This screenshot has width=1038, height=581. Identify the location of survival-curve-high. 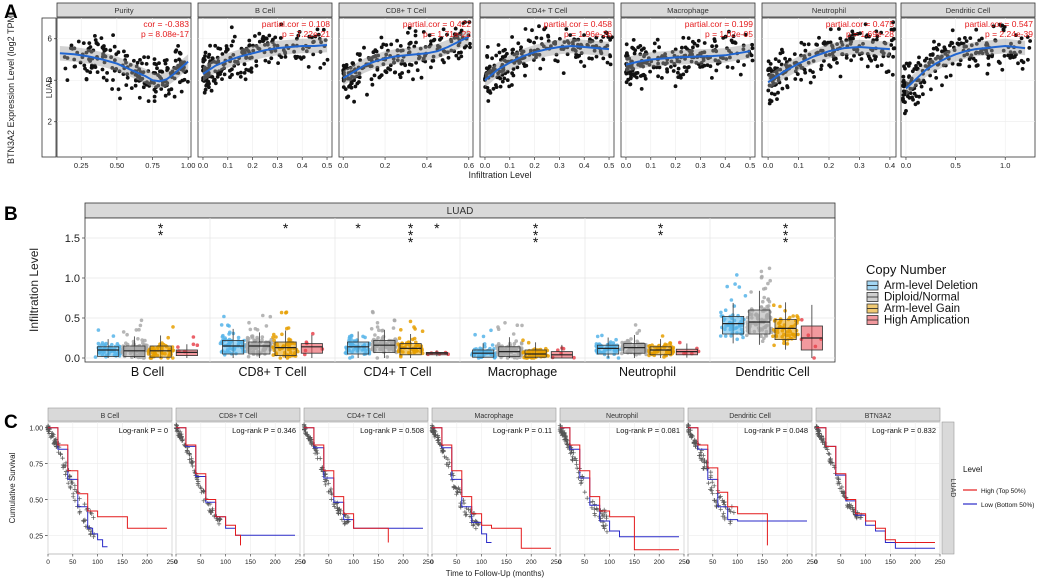
(346, 485).